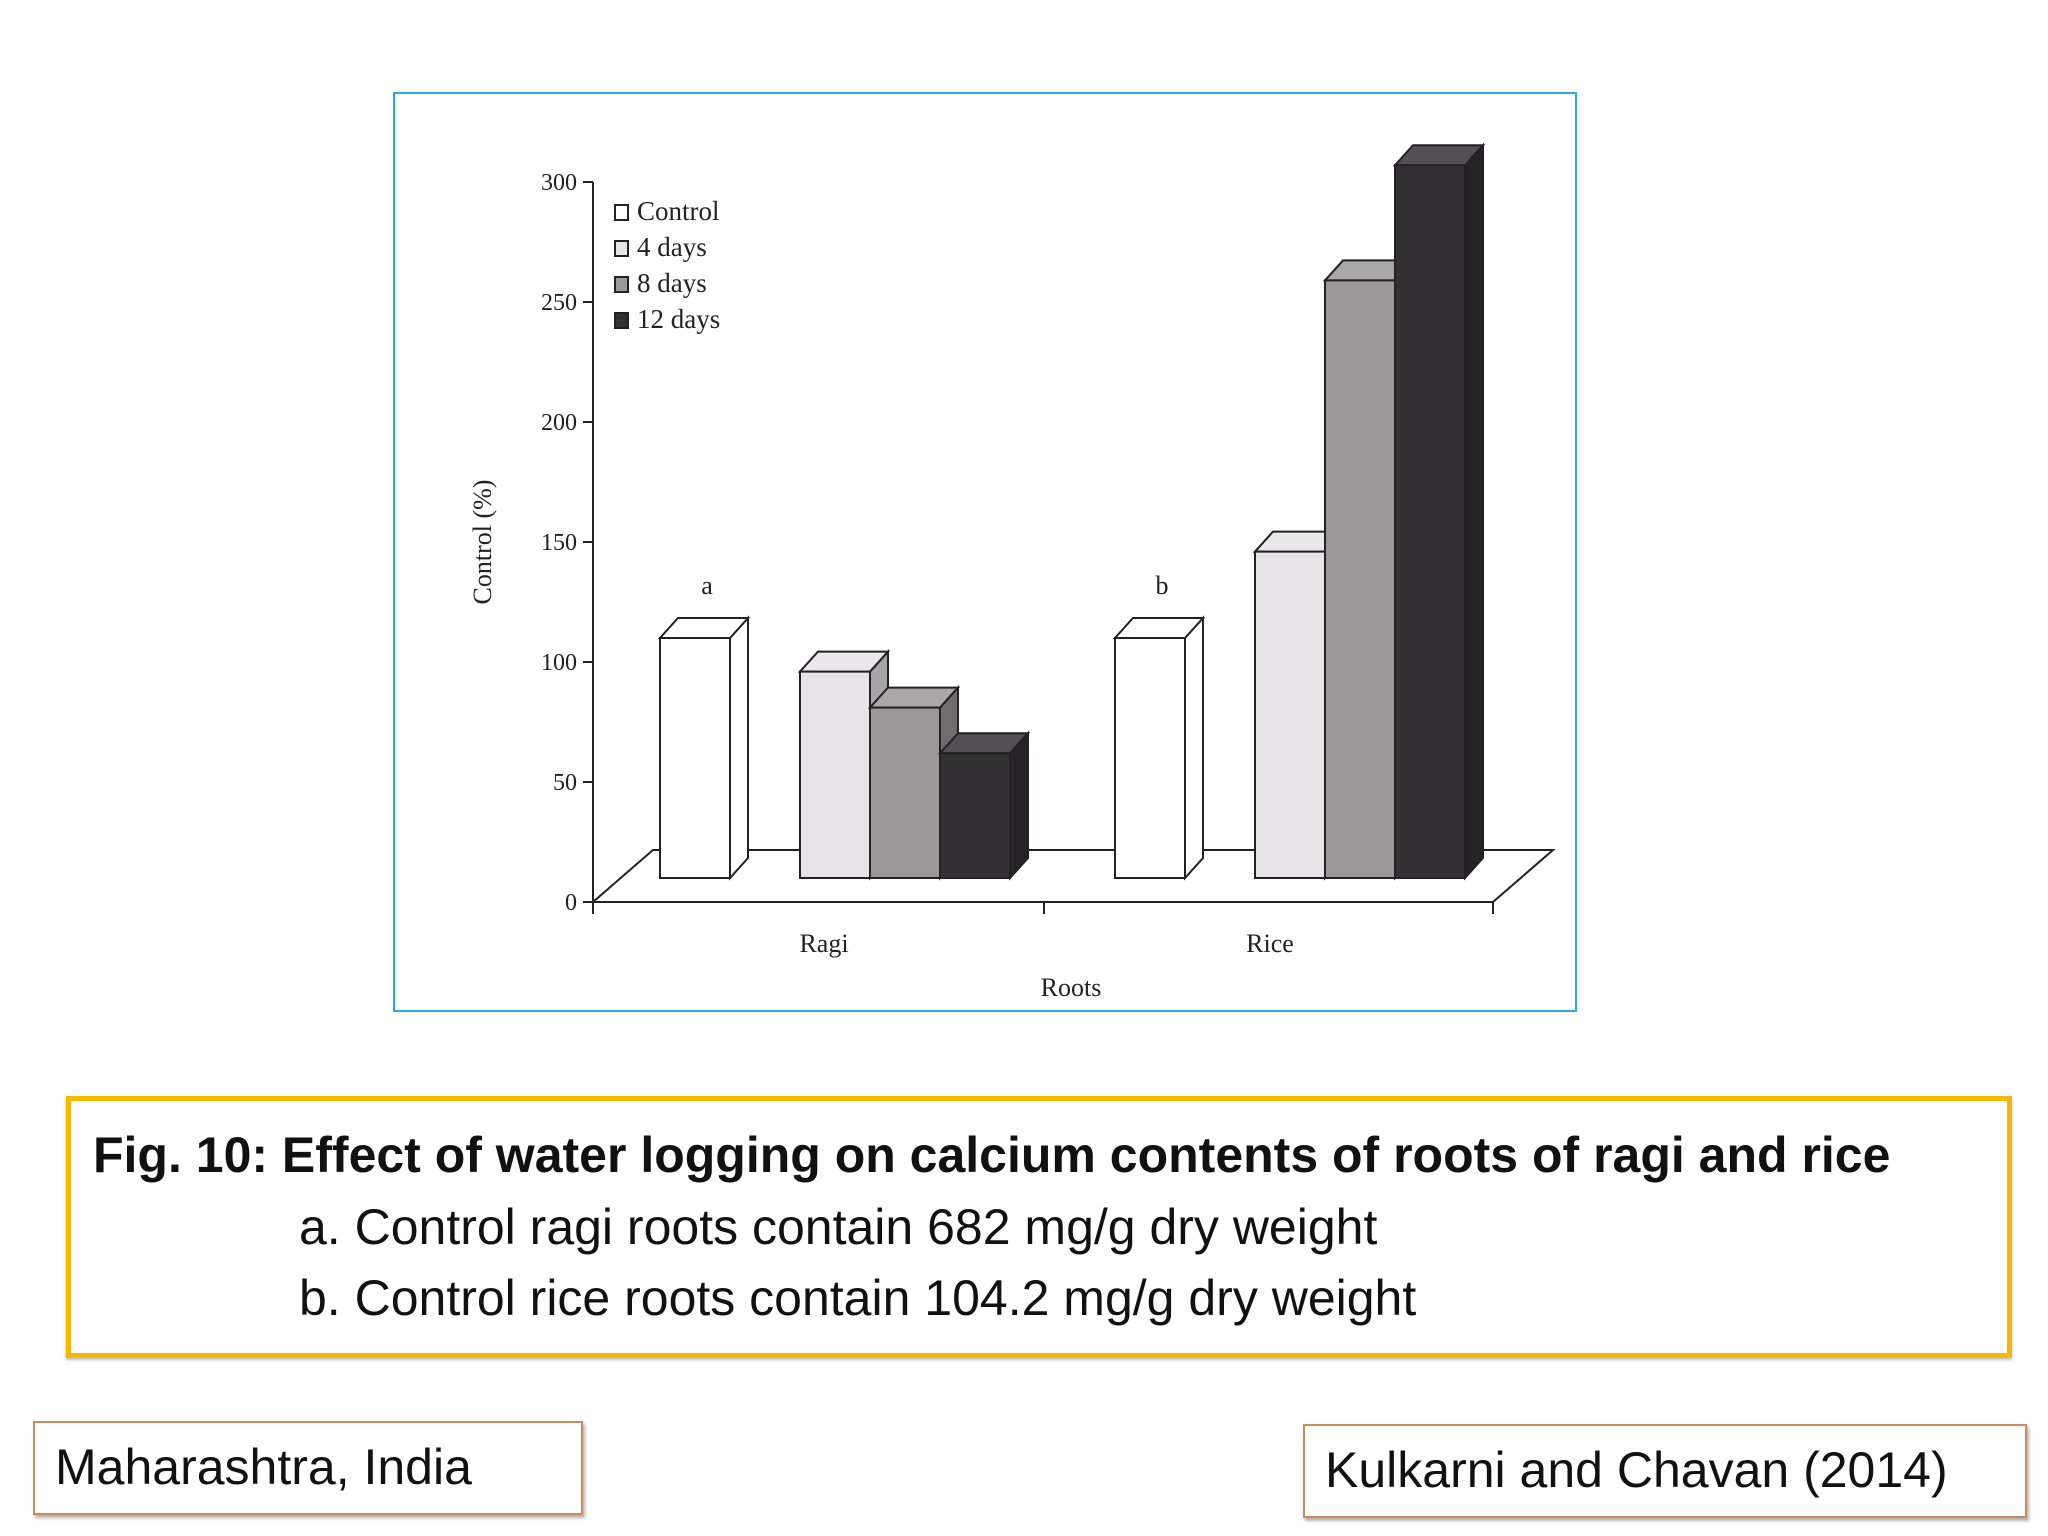  I want to click on bar-annotation: b, so click(1162, 585).